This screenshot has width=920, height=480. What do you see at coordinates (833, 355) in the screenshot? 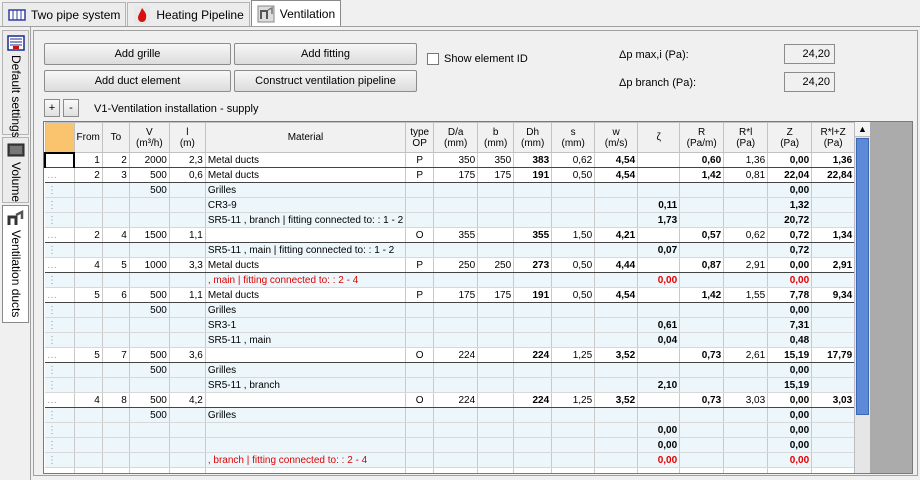
I see `table-cell: 17,79` at bounding box center [833, 355].